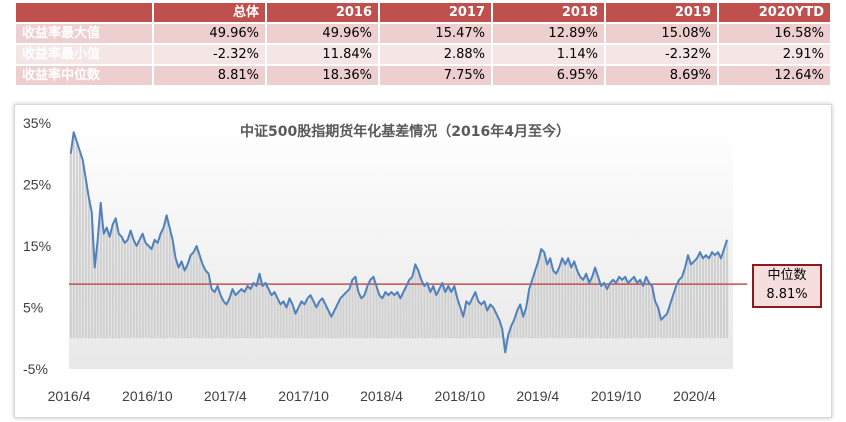 The image size is (846, 422). Describe the element at coordinates (661, 75) in the screenshot. I see `table-cell: 8.69%` at that location.